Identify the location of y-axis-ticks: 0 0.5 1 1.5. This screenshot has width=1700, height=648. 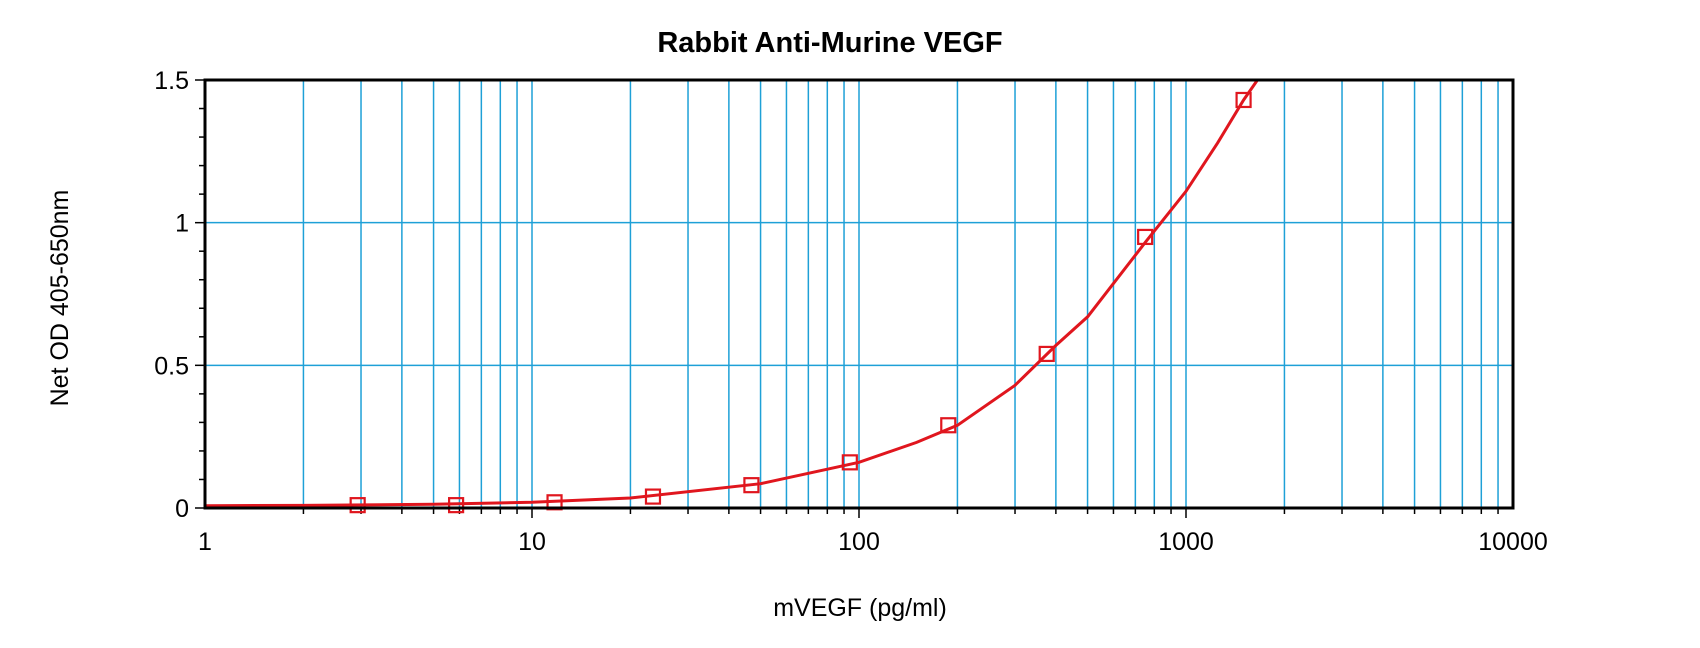
(171, 295).